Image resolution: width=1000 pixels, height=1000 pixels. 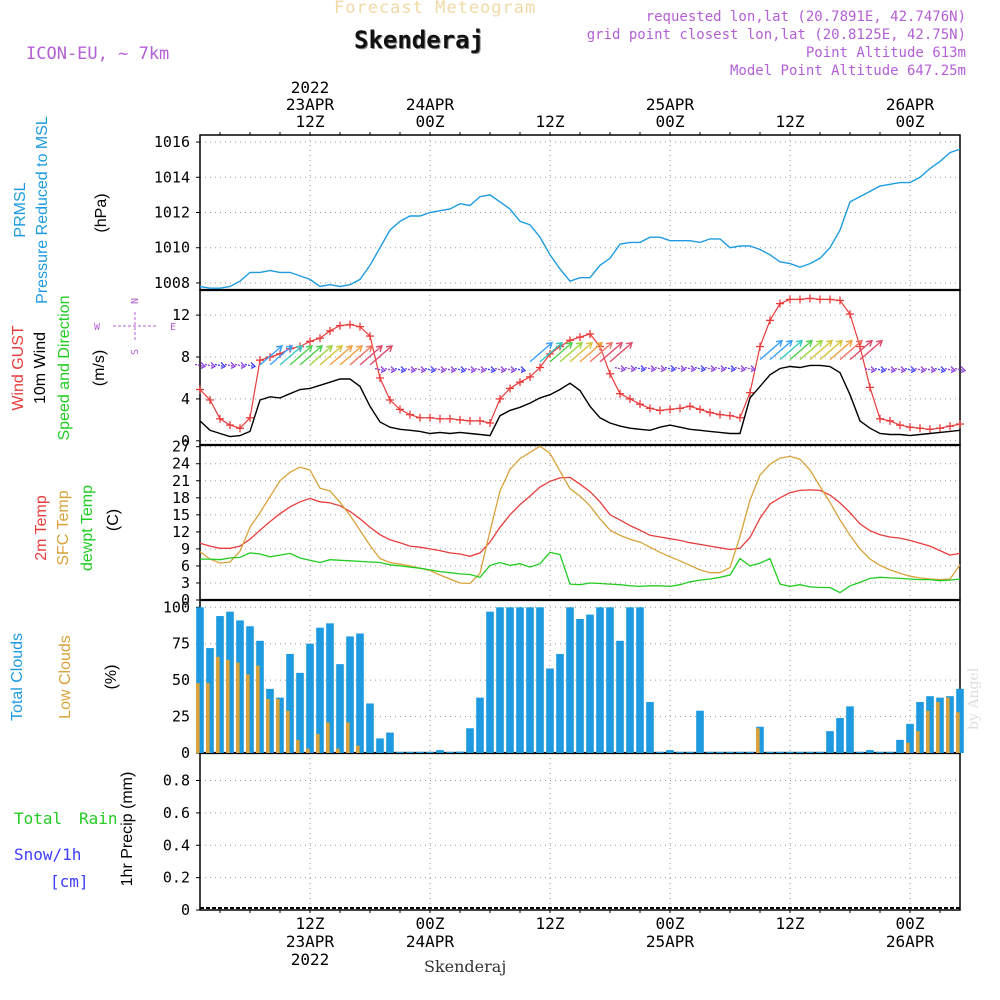 What do you see at coordinates (910, 923) in the screenshot?
I see `time-label-bottom: 00Z` at bounding box center [910, 923].